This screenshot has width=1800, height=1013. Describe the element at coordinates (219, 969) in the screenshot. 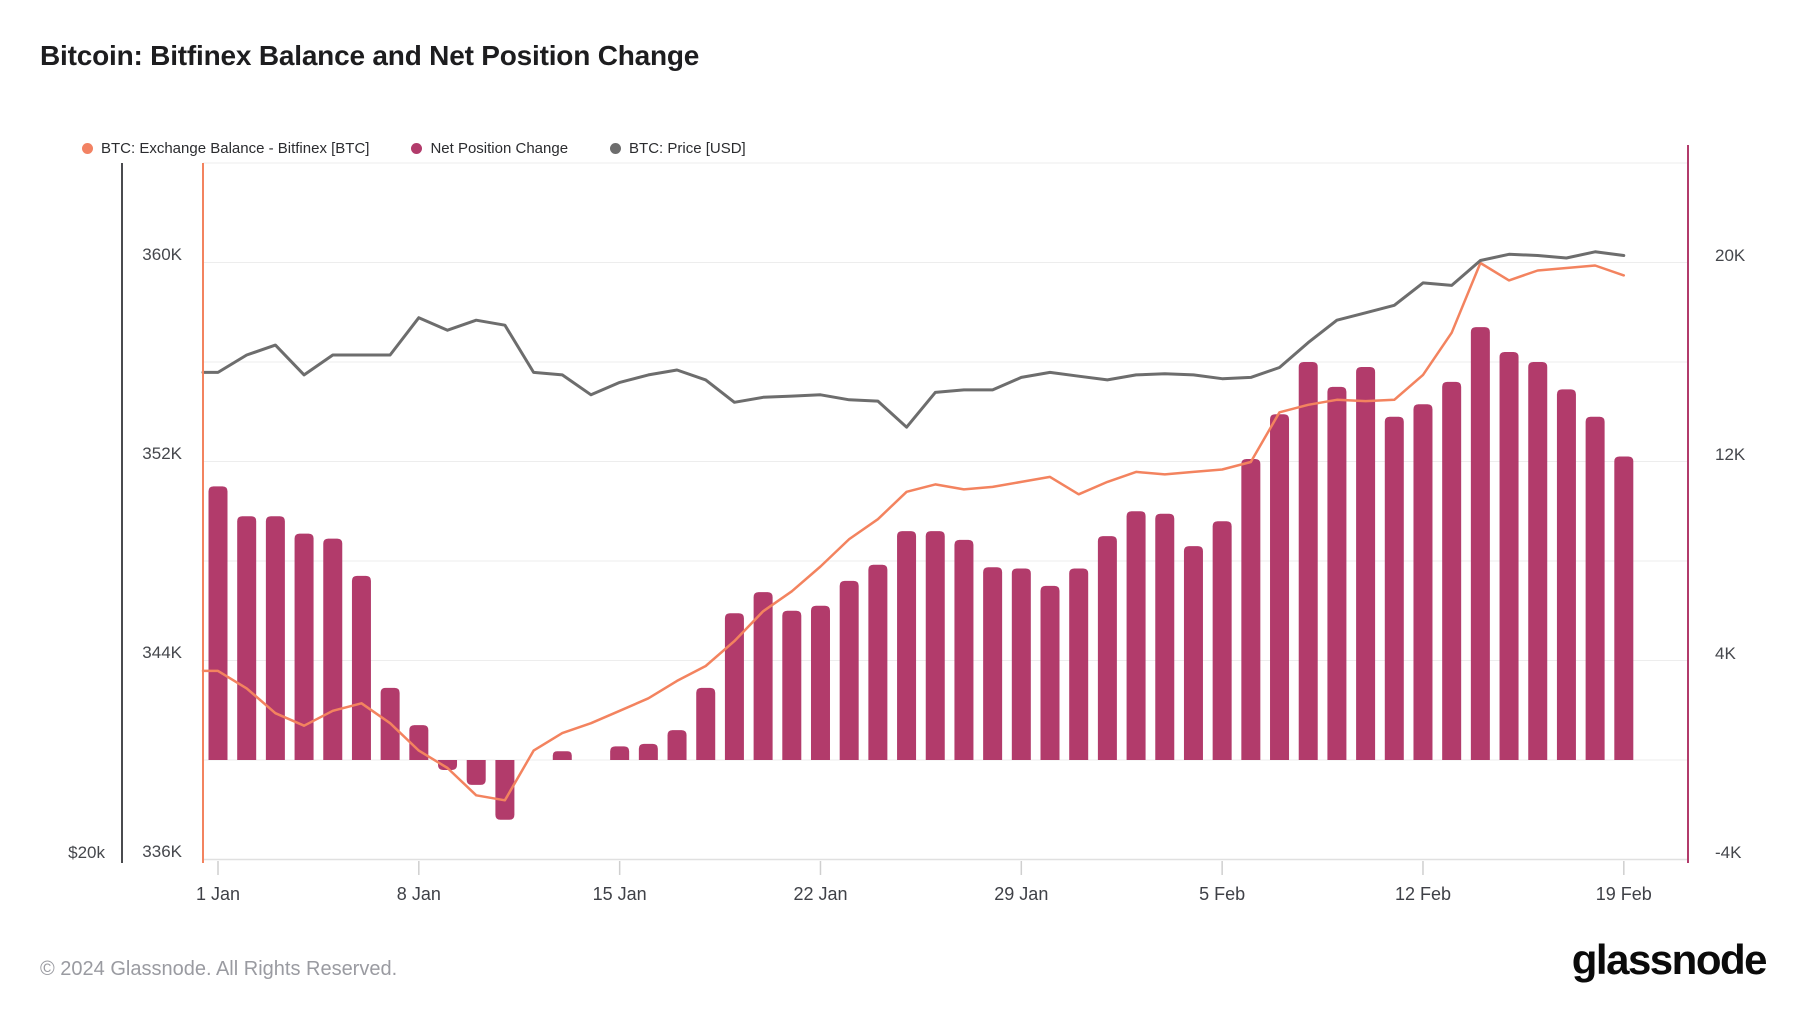

I see `copyright-text: © 2024 Glassnode. All Rights Reserved.` at that location.